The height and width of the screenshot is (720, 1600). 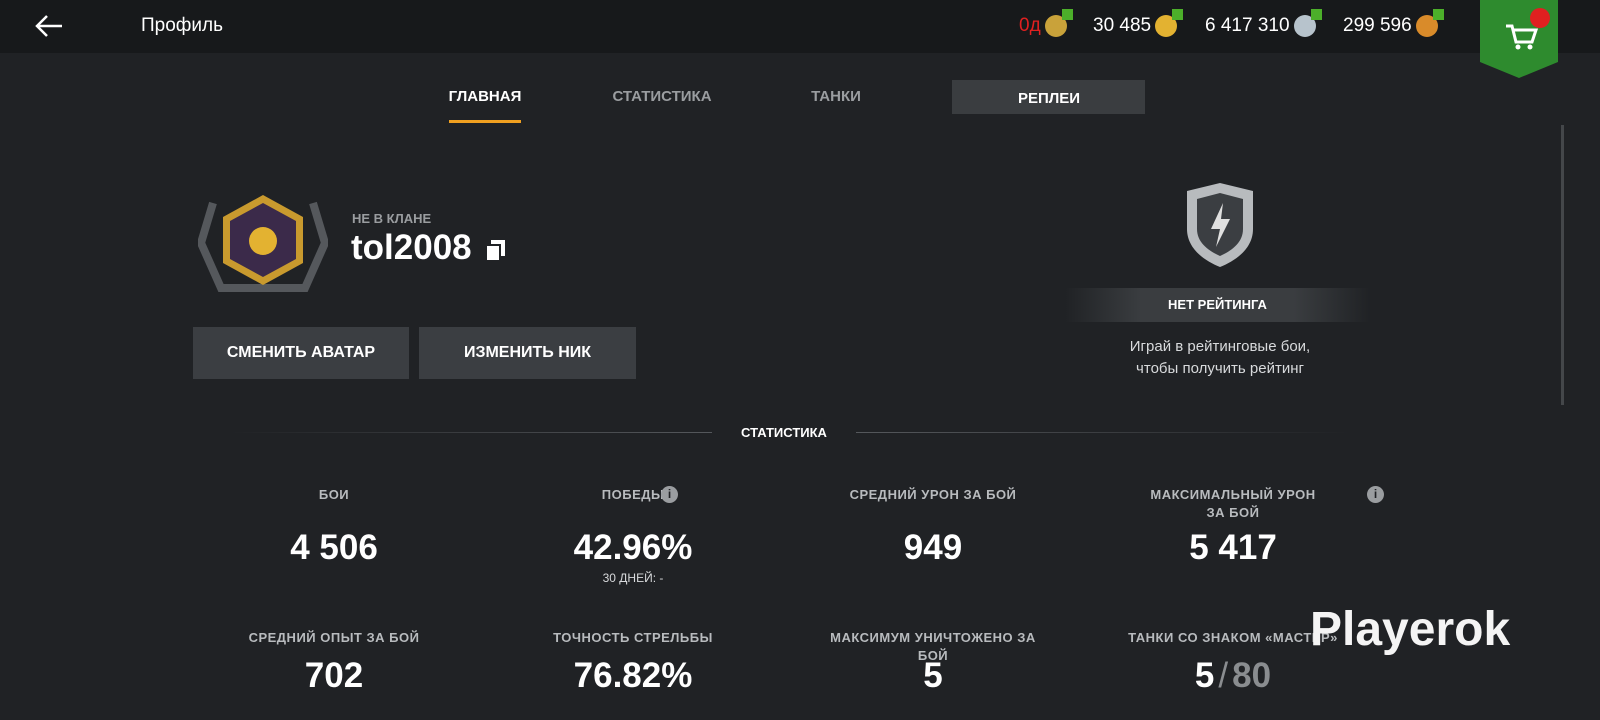 I want to click on tab-underline, so click(x=485, y=121).